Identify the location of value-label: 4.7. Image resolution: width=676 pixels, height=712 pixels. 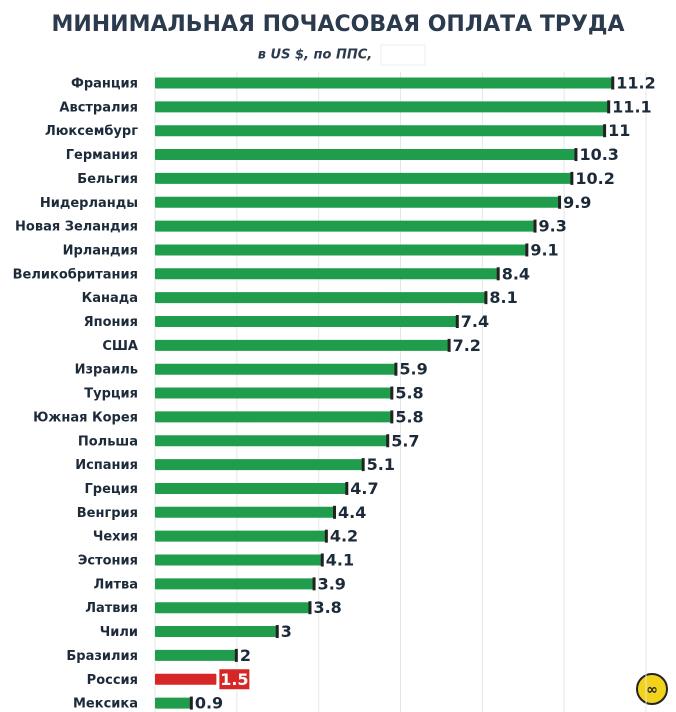
(364, 488).